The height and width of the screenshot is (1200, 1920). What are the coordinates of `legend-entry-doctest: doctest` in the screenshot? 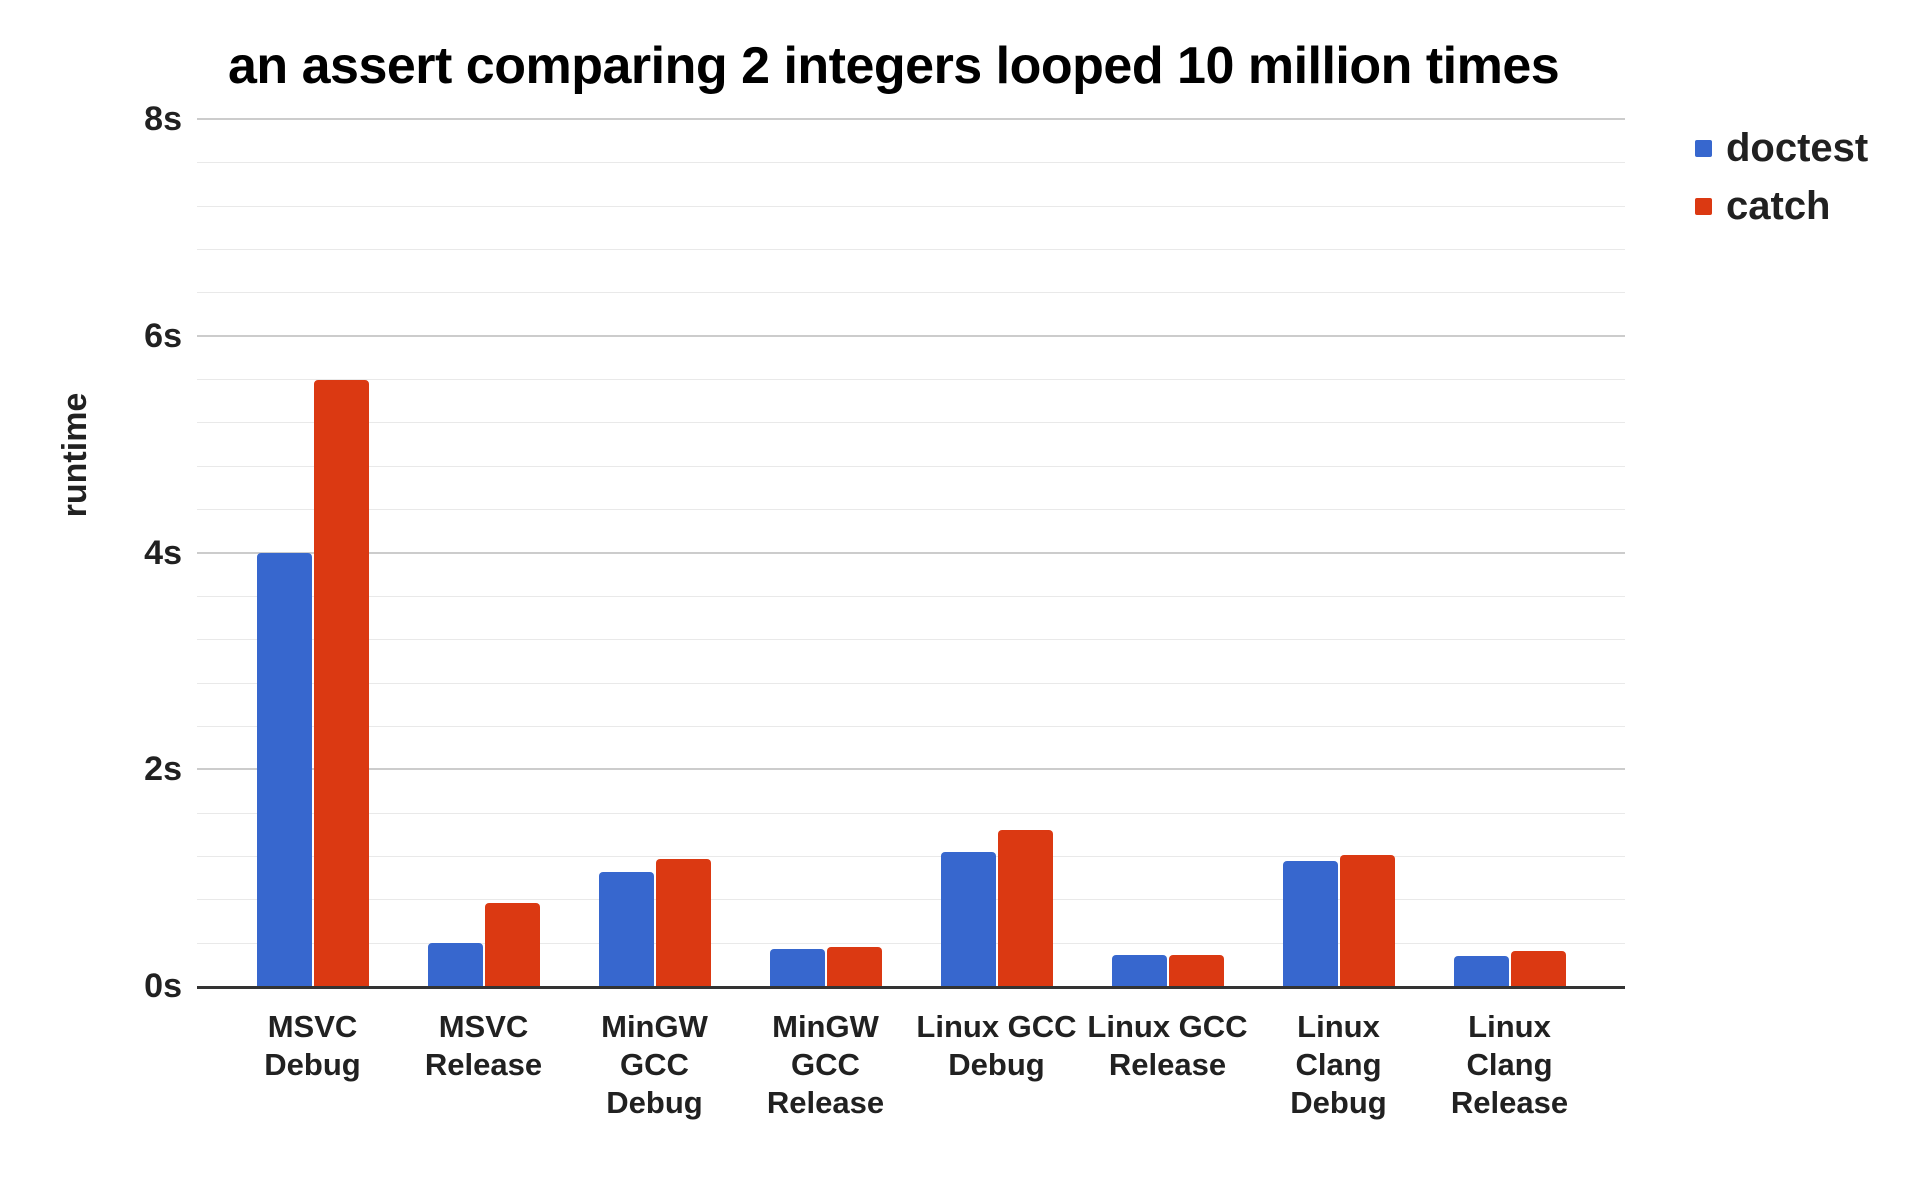 It's located at (1781, 148).